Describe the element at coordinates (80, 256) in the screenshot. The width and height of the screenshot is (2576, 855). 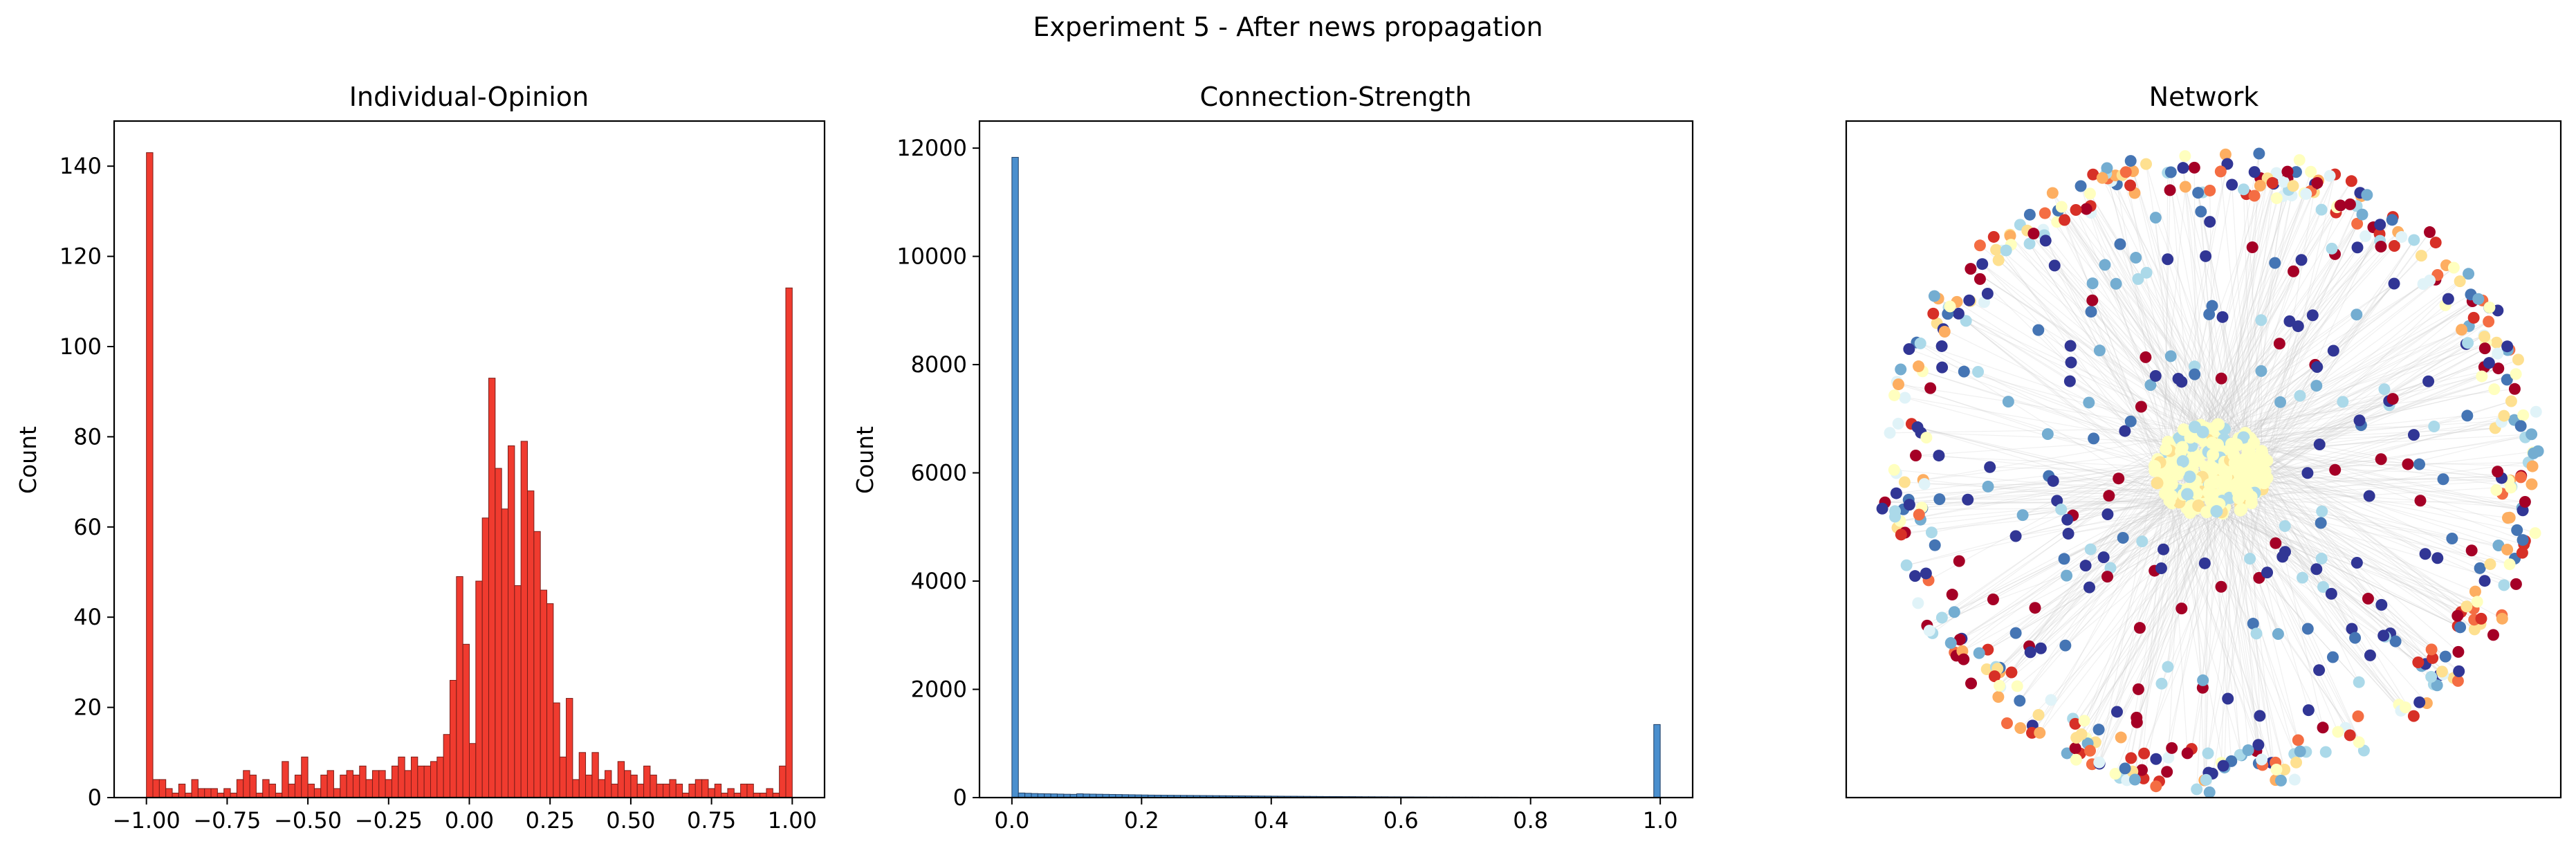
I see `opinion-ytick-label: 120` at that location.